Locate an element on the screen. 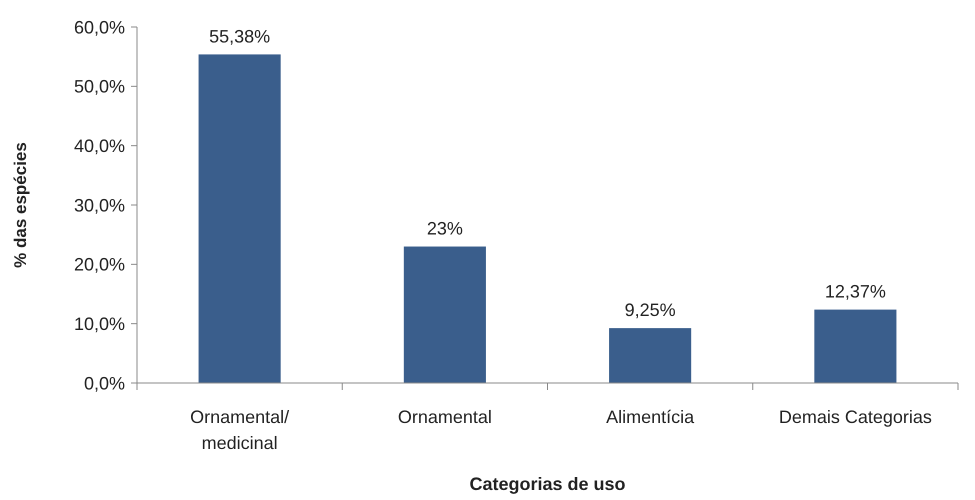  y-tick-label: 60,0% is located at coordinates (99, 27).